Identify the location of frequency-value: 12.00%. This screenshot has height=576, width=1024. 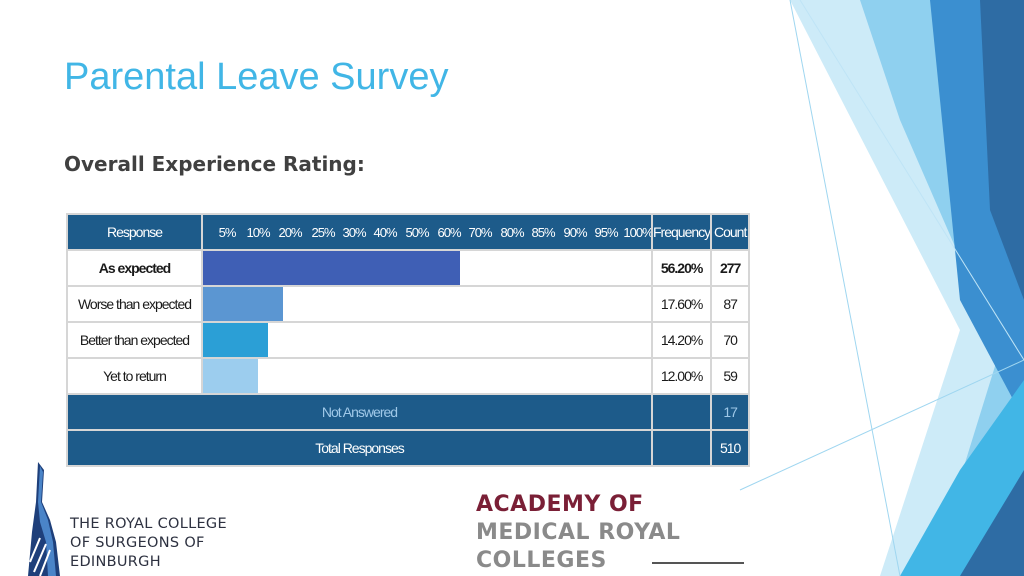
(682, 376).